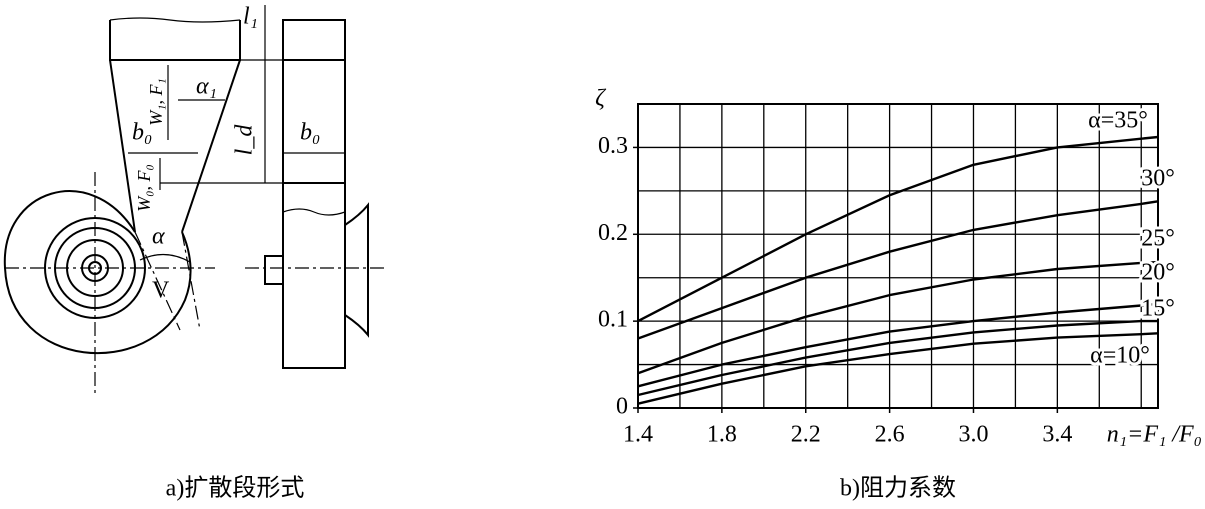 This screenshot has width=1205, height=509. What do you see at coordinates (165, 258) in the screenshot?
I see `angle-arc` at bounding box center [165, 258].